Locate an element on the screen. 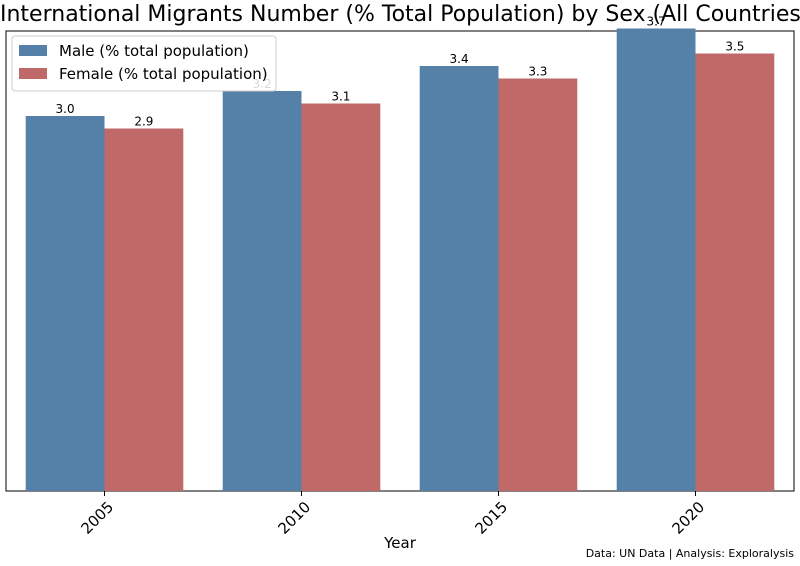 The image size is (800, 566). value-label-male-2015: 3.4 is located at coordinates (459, 59).